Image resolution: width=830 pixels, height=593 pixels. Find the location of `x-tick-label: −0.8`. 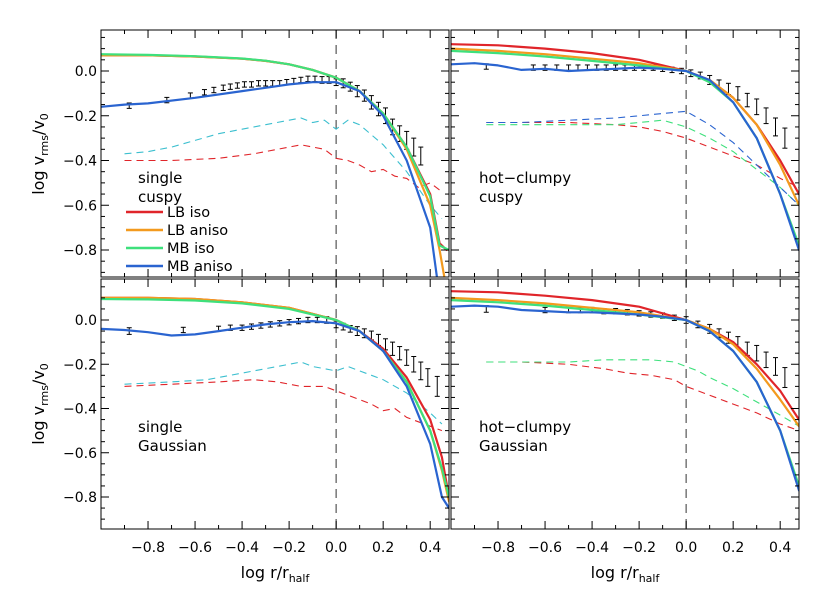

x-tick-label: −0.8 is located at coordinates (498, 548).